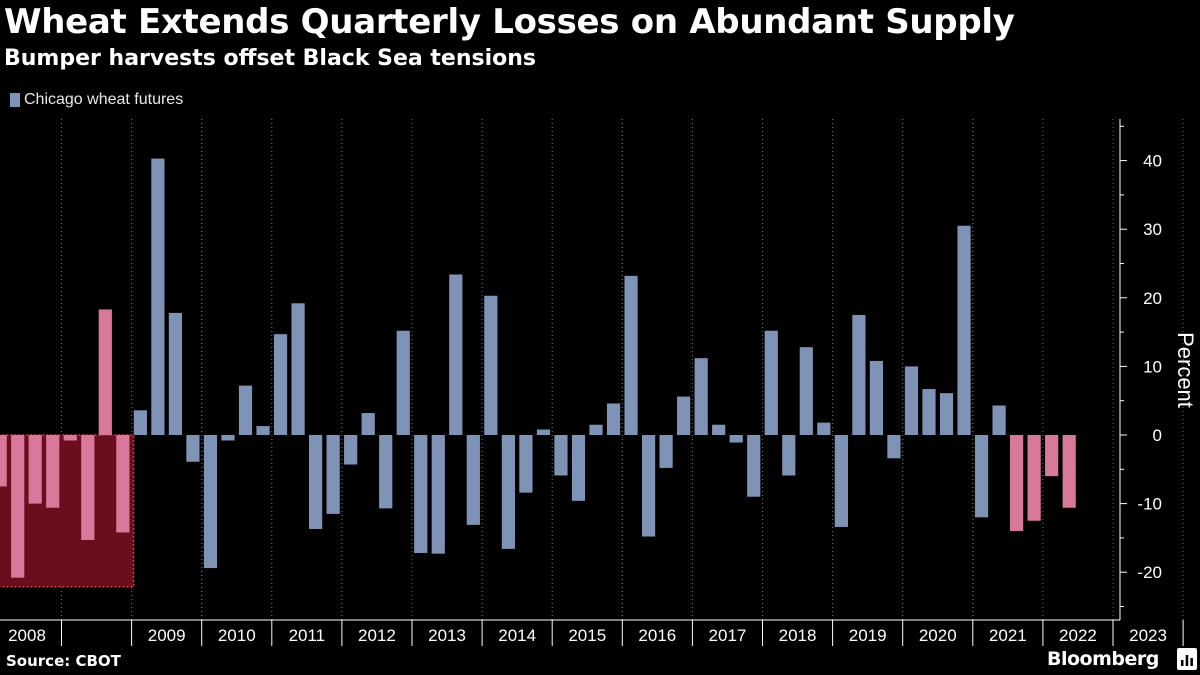 The width and height of the screenshot is (1200, 675). I want to click on bar-2009Q3, so click(105, 372).